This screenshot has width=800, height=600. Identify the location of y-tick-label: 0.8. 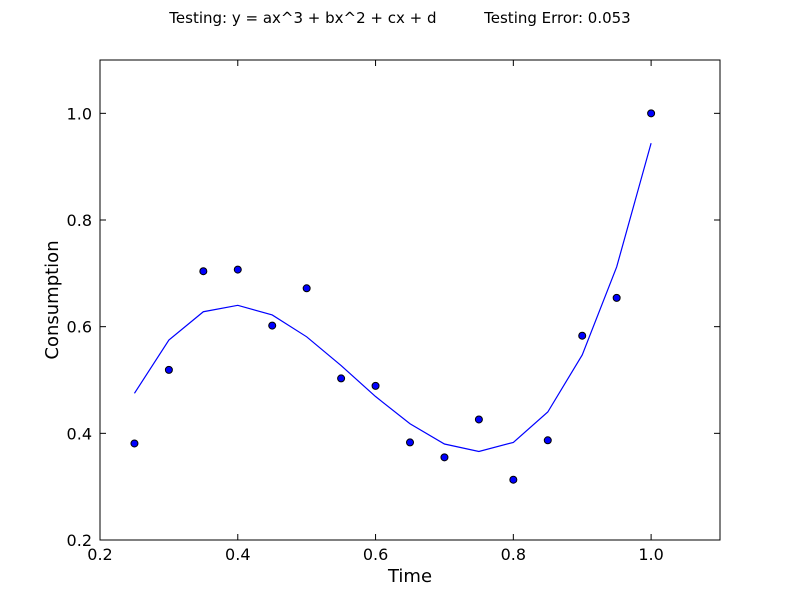
(79, 220).